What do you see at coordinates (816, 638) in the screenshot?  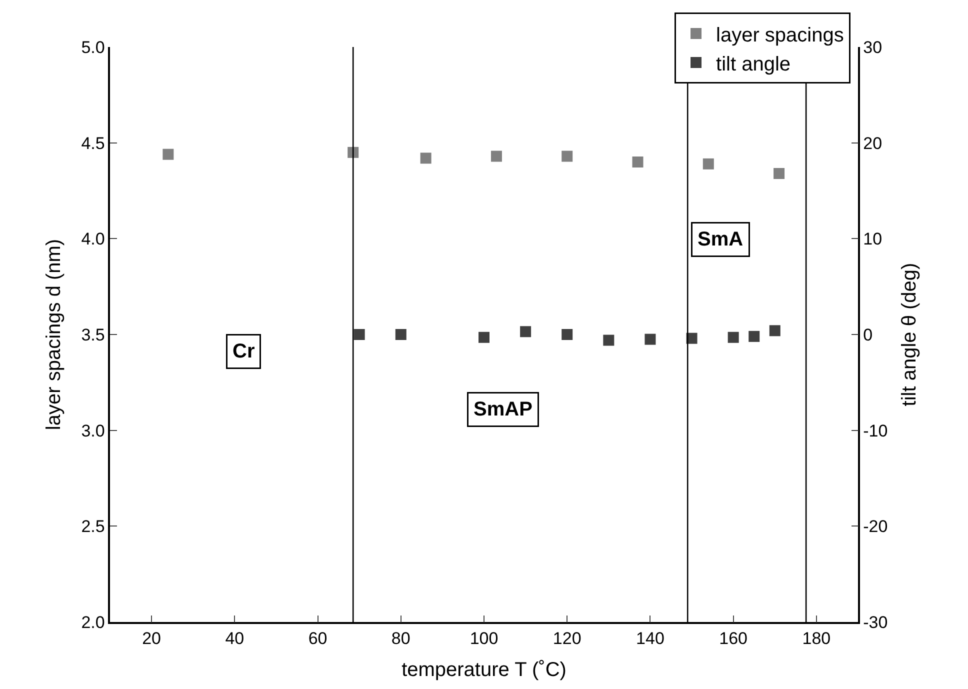 I see `x-tick-label: 180` at bounding box center [816, 638].